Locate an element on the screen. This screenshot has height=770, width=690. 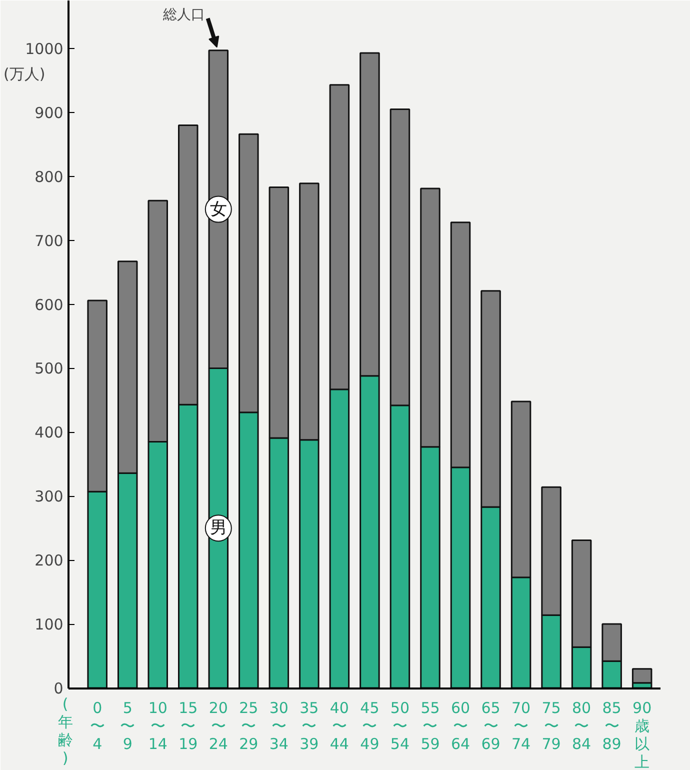
series-label: 女 is located at coordinates (218, 209).